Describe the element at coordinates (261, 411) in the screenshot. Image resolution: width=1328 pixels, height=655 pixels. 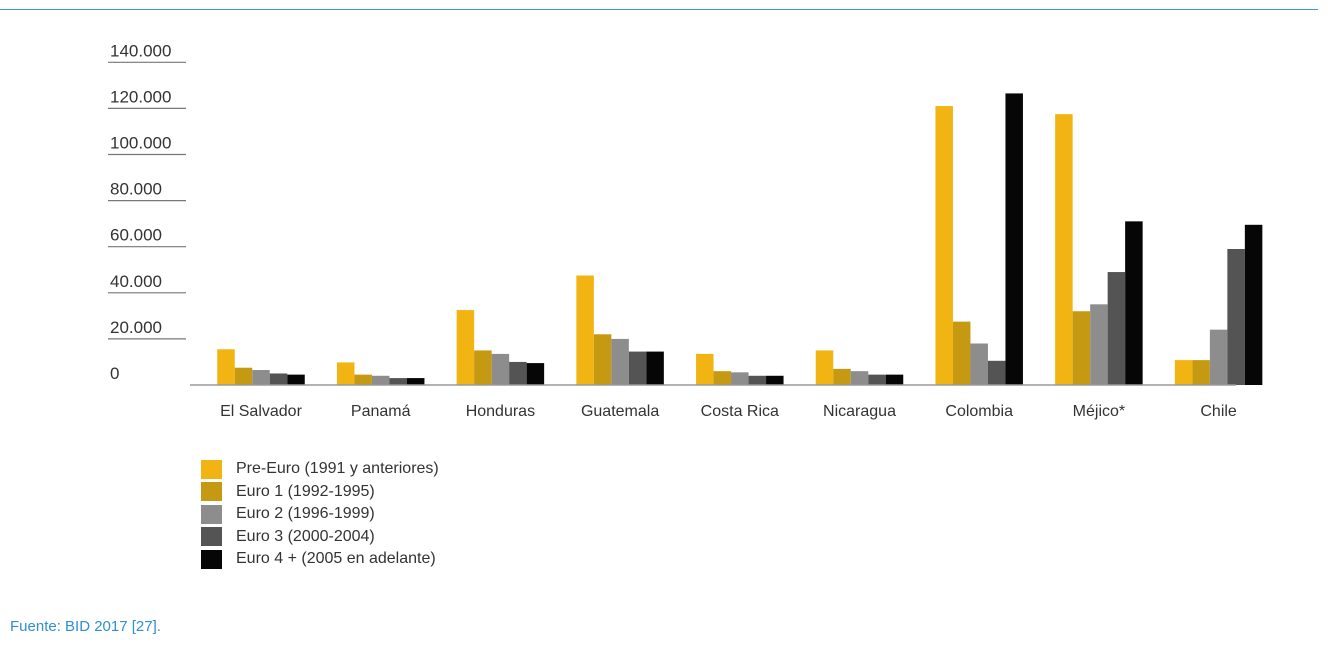
I see `x-category-label: El Salvador` at that location.